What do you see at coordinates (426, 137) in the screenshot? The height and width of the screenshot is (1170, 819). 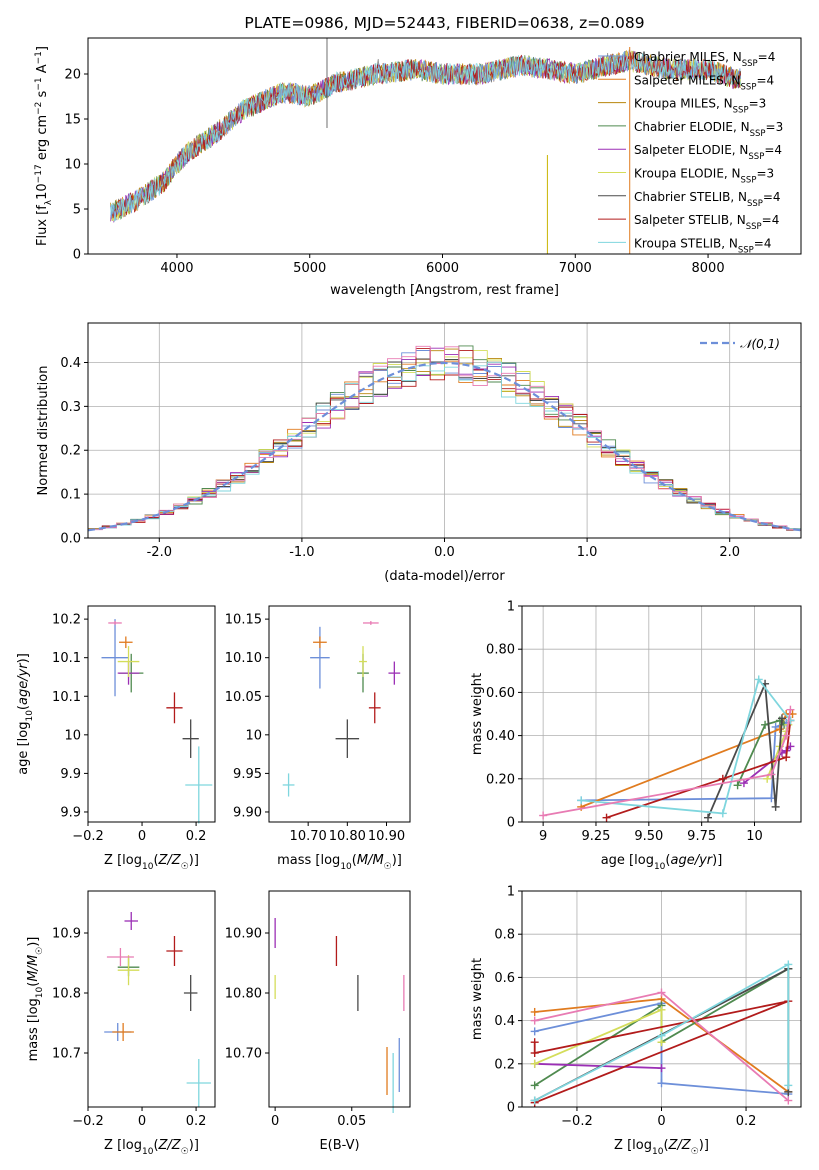 I see `spectrum-series-line` at bounding box center [426, 137].